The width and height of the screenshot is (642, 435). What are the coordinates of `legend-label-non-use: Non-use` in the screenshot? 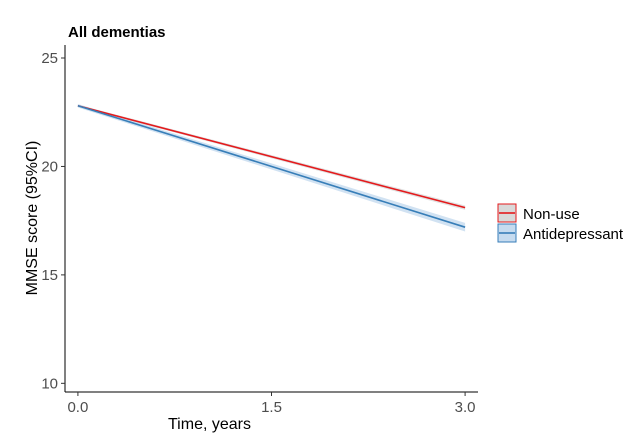 It's located at (551, 214).